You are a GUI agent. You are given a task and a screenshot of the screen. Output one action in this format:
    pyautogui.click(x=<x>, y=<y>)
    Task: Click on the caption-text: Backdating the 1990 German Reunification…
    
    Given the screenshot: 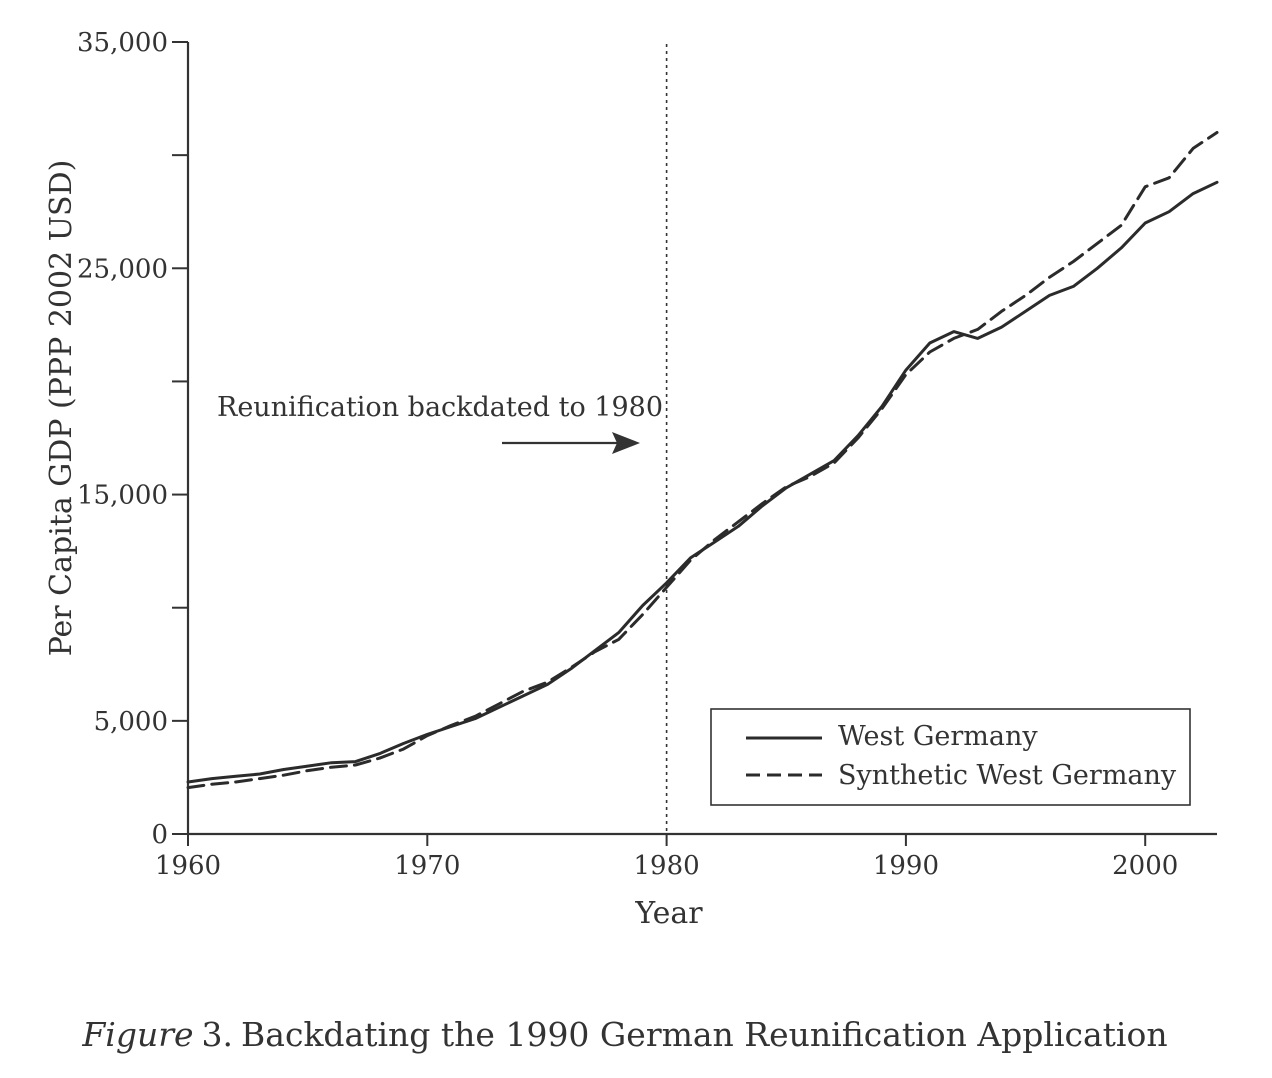 What is the action you would take?
    pyautogui.click(x=704, y=1034)
    